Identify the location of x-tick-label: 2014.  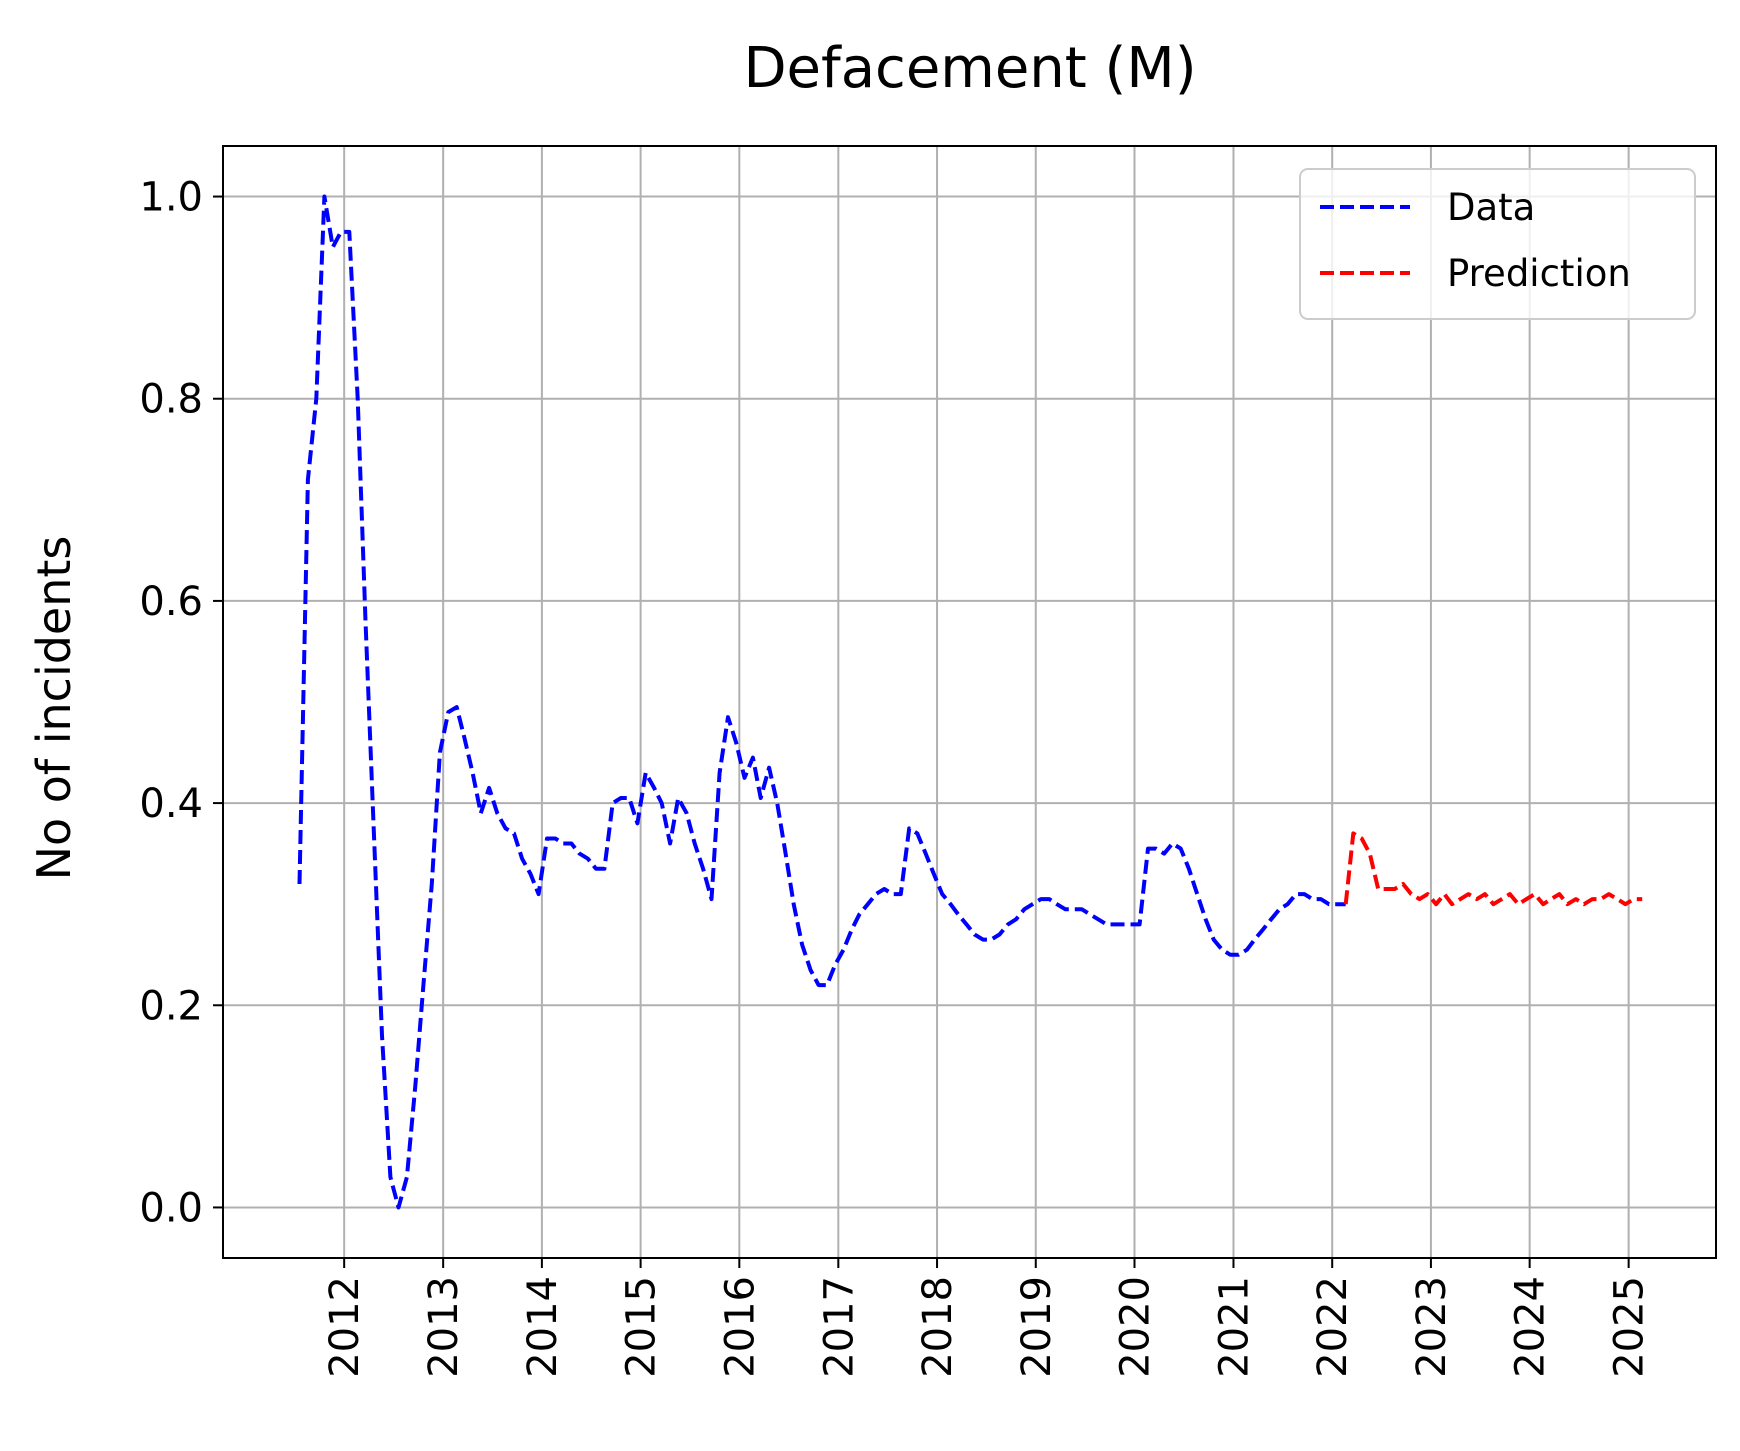
(543, 1327).